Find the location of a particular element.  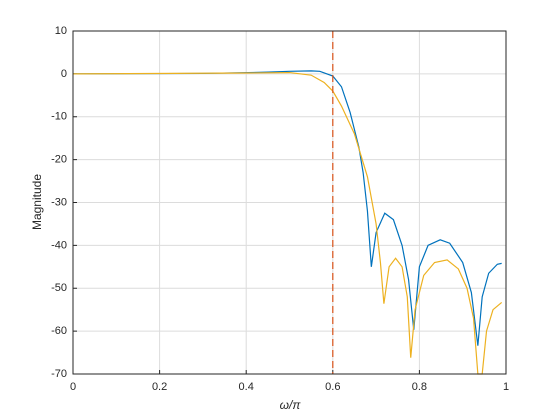

y-tick-label: -60 is located at coordinates (59, 331).